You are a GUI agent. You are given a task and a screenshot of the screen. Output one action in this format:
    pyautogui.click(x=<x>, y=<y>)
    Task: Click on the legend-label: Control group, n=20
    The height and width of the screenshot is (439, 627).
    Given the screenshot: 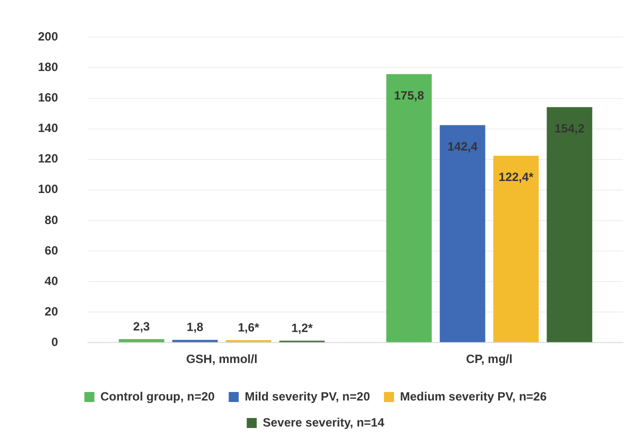 What is the action you would take?
    pyautogui.click(x=158, y=396)
    